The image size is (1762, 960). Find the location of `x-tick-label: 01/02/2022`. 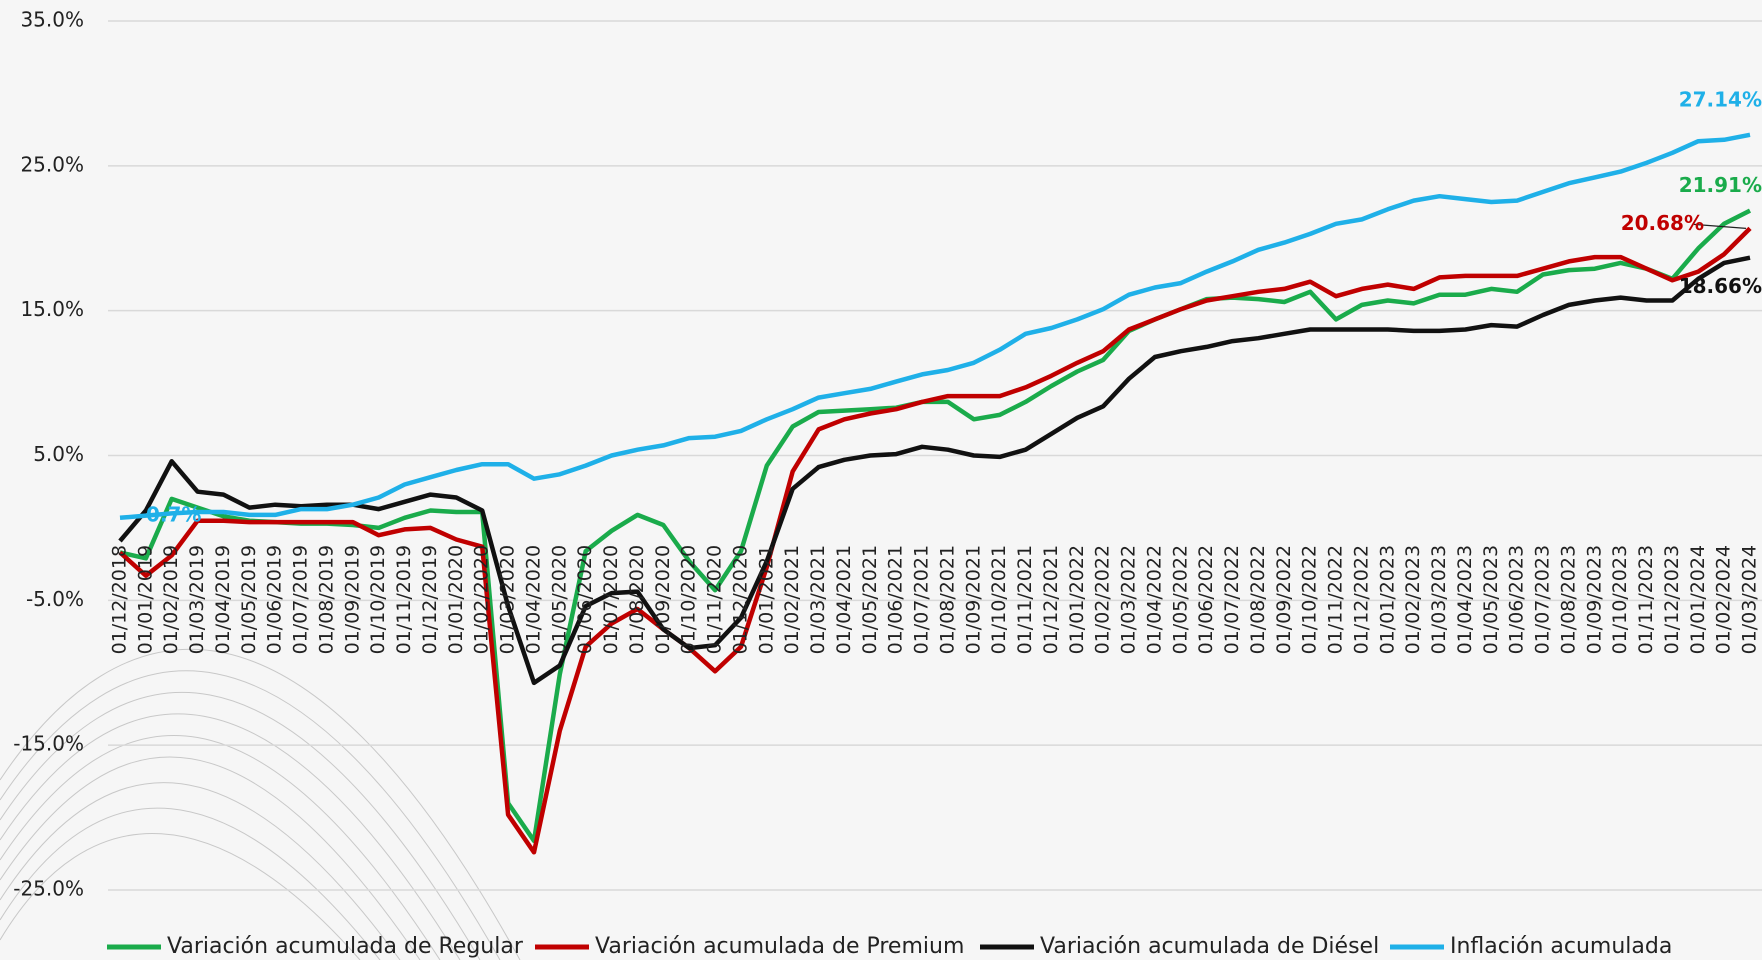

x-tick-label: 01/02/2022 is located at coordinates (1103, 600).